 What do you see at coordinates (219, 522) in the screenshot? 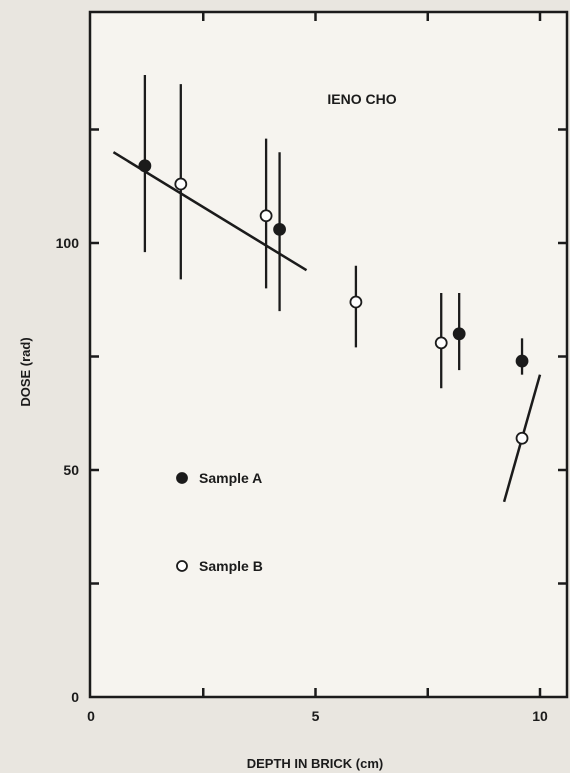
I see `legend: Sample A Sample B` at bounding box center [219, 522].